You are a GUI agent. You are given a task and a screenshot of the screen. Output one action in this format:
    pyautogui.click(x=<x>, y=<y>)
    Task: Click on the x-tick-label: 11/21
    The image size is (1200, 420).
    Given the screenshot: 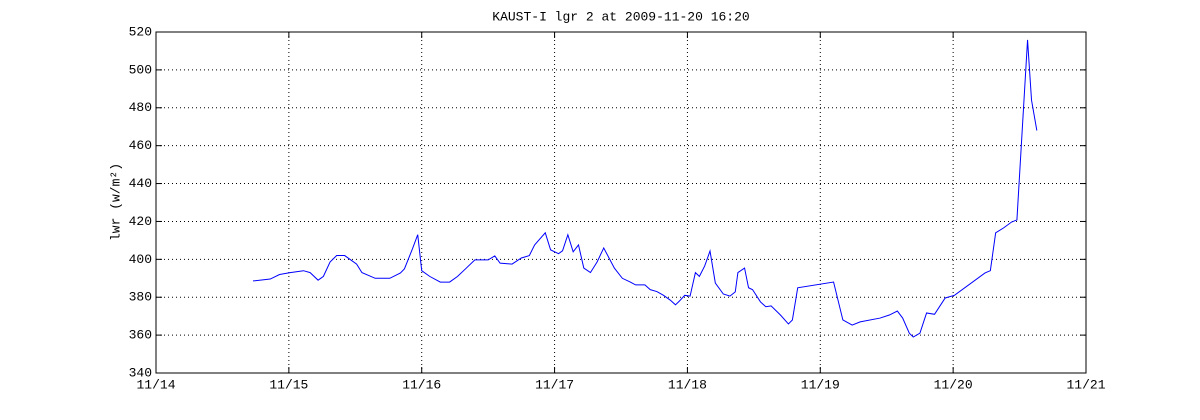 What is the action you would take?
    pyautogui.click(x=1085, y=384)
    